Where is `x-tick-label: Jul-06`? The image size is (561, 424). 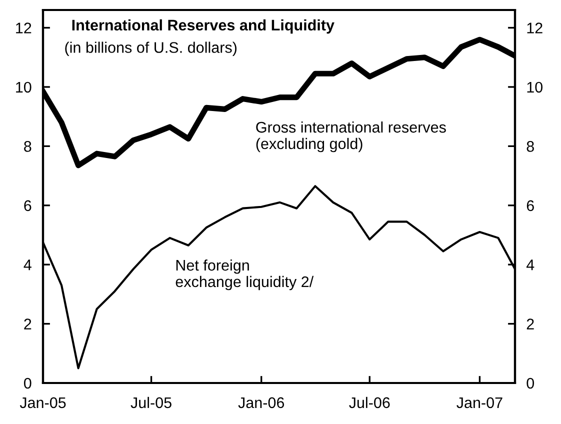 x-tick-label: Jul-06 is located at coordinates (369, 402).